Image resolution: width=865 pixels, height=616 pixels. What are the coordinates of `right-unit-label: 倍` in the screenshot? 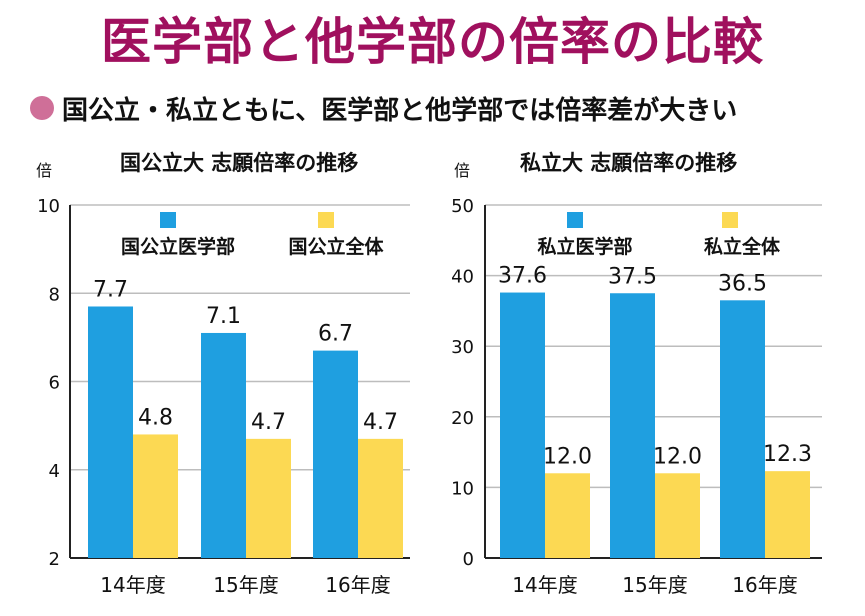 It's located at (462, 170).